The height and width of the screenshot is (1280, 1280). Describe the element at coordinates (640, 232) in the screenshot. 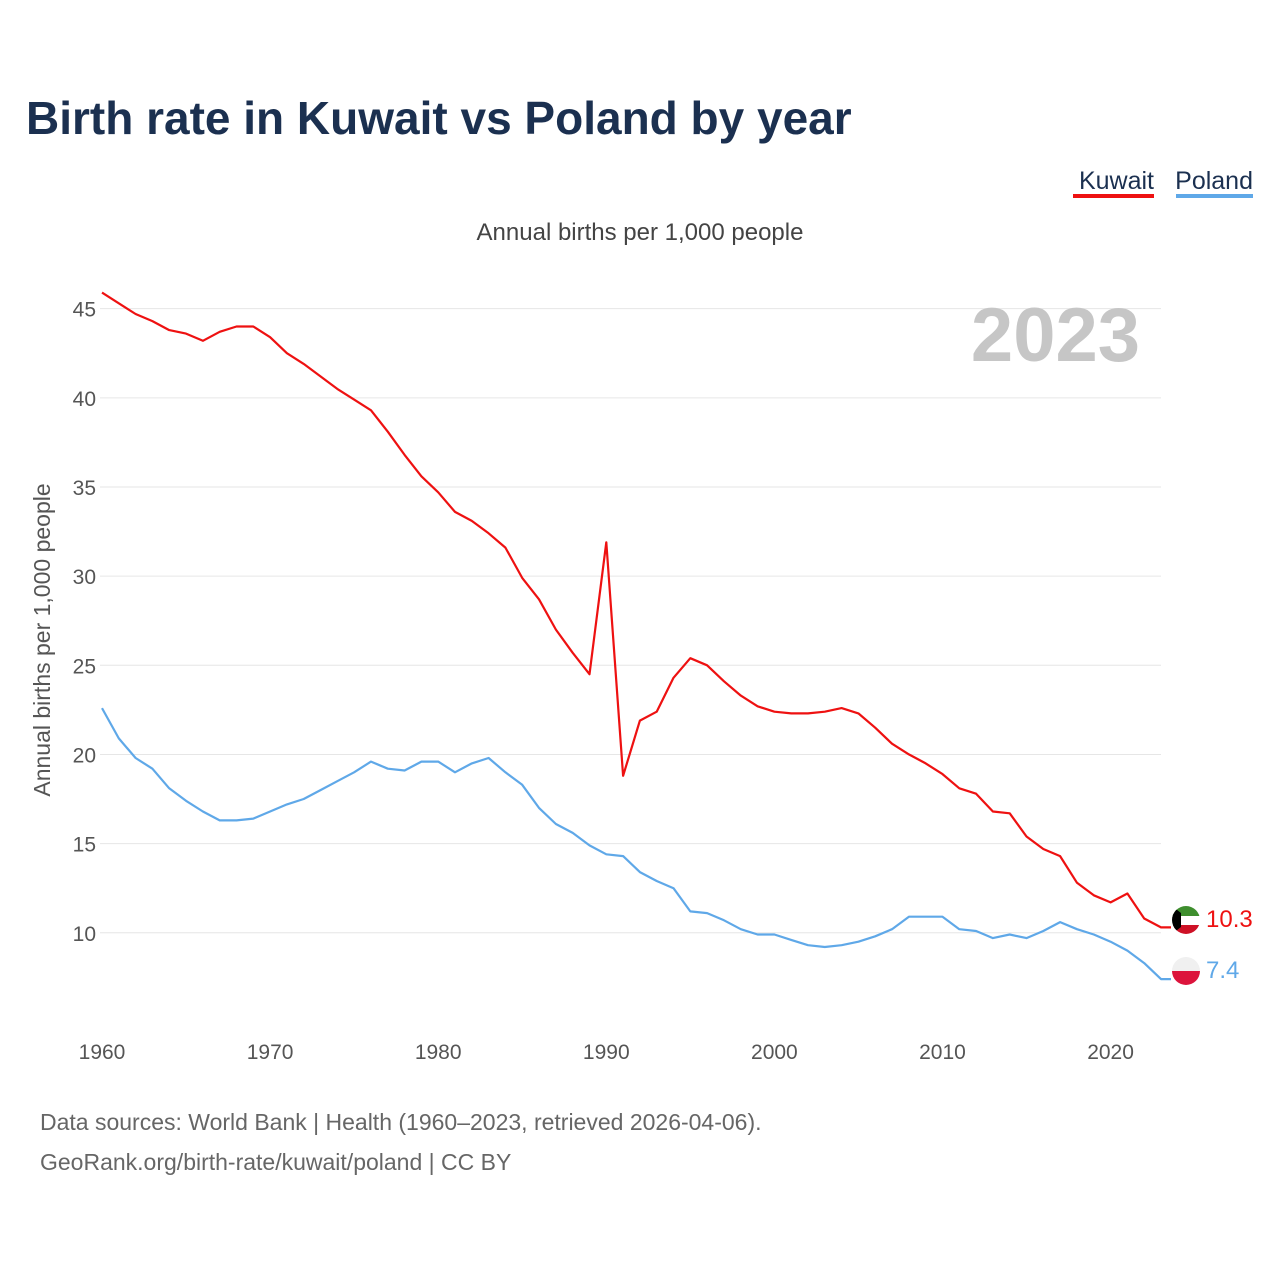

I see `chart-subtitle: Annual births per 1,000 people` at that location.